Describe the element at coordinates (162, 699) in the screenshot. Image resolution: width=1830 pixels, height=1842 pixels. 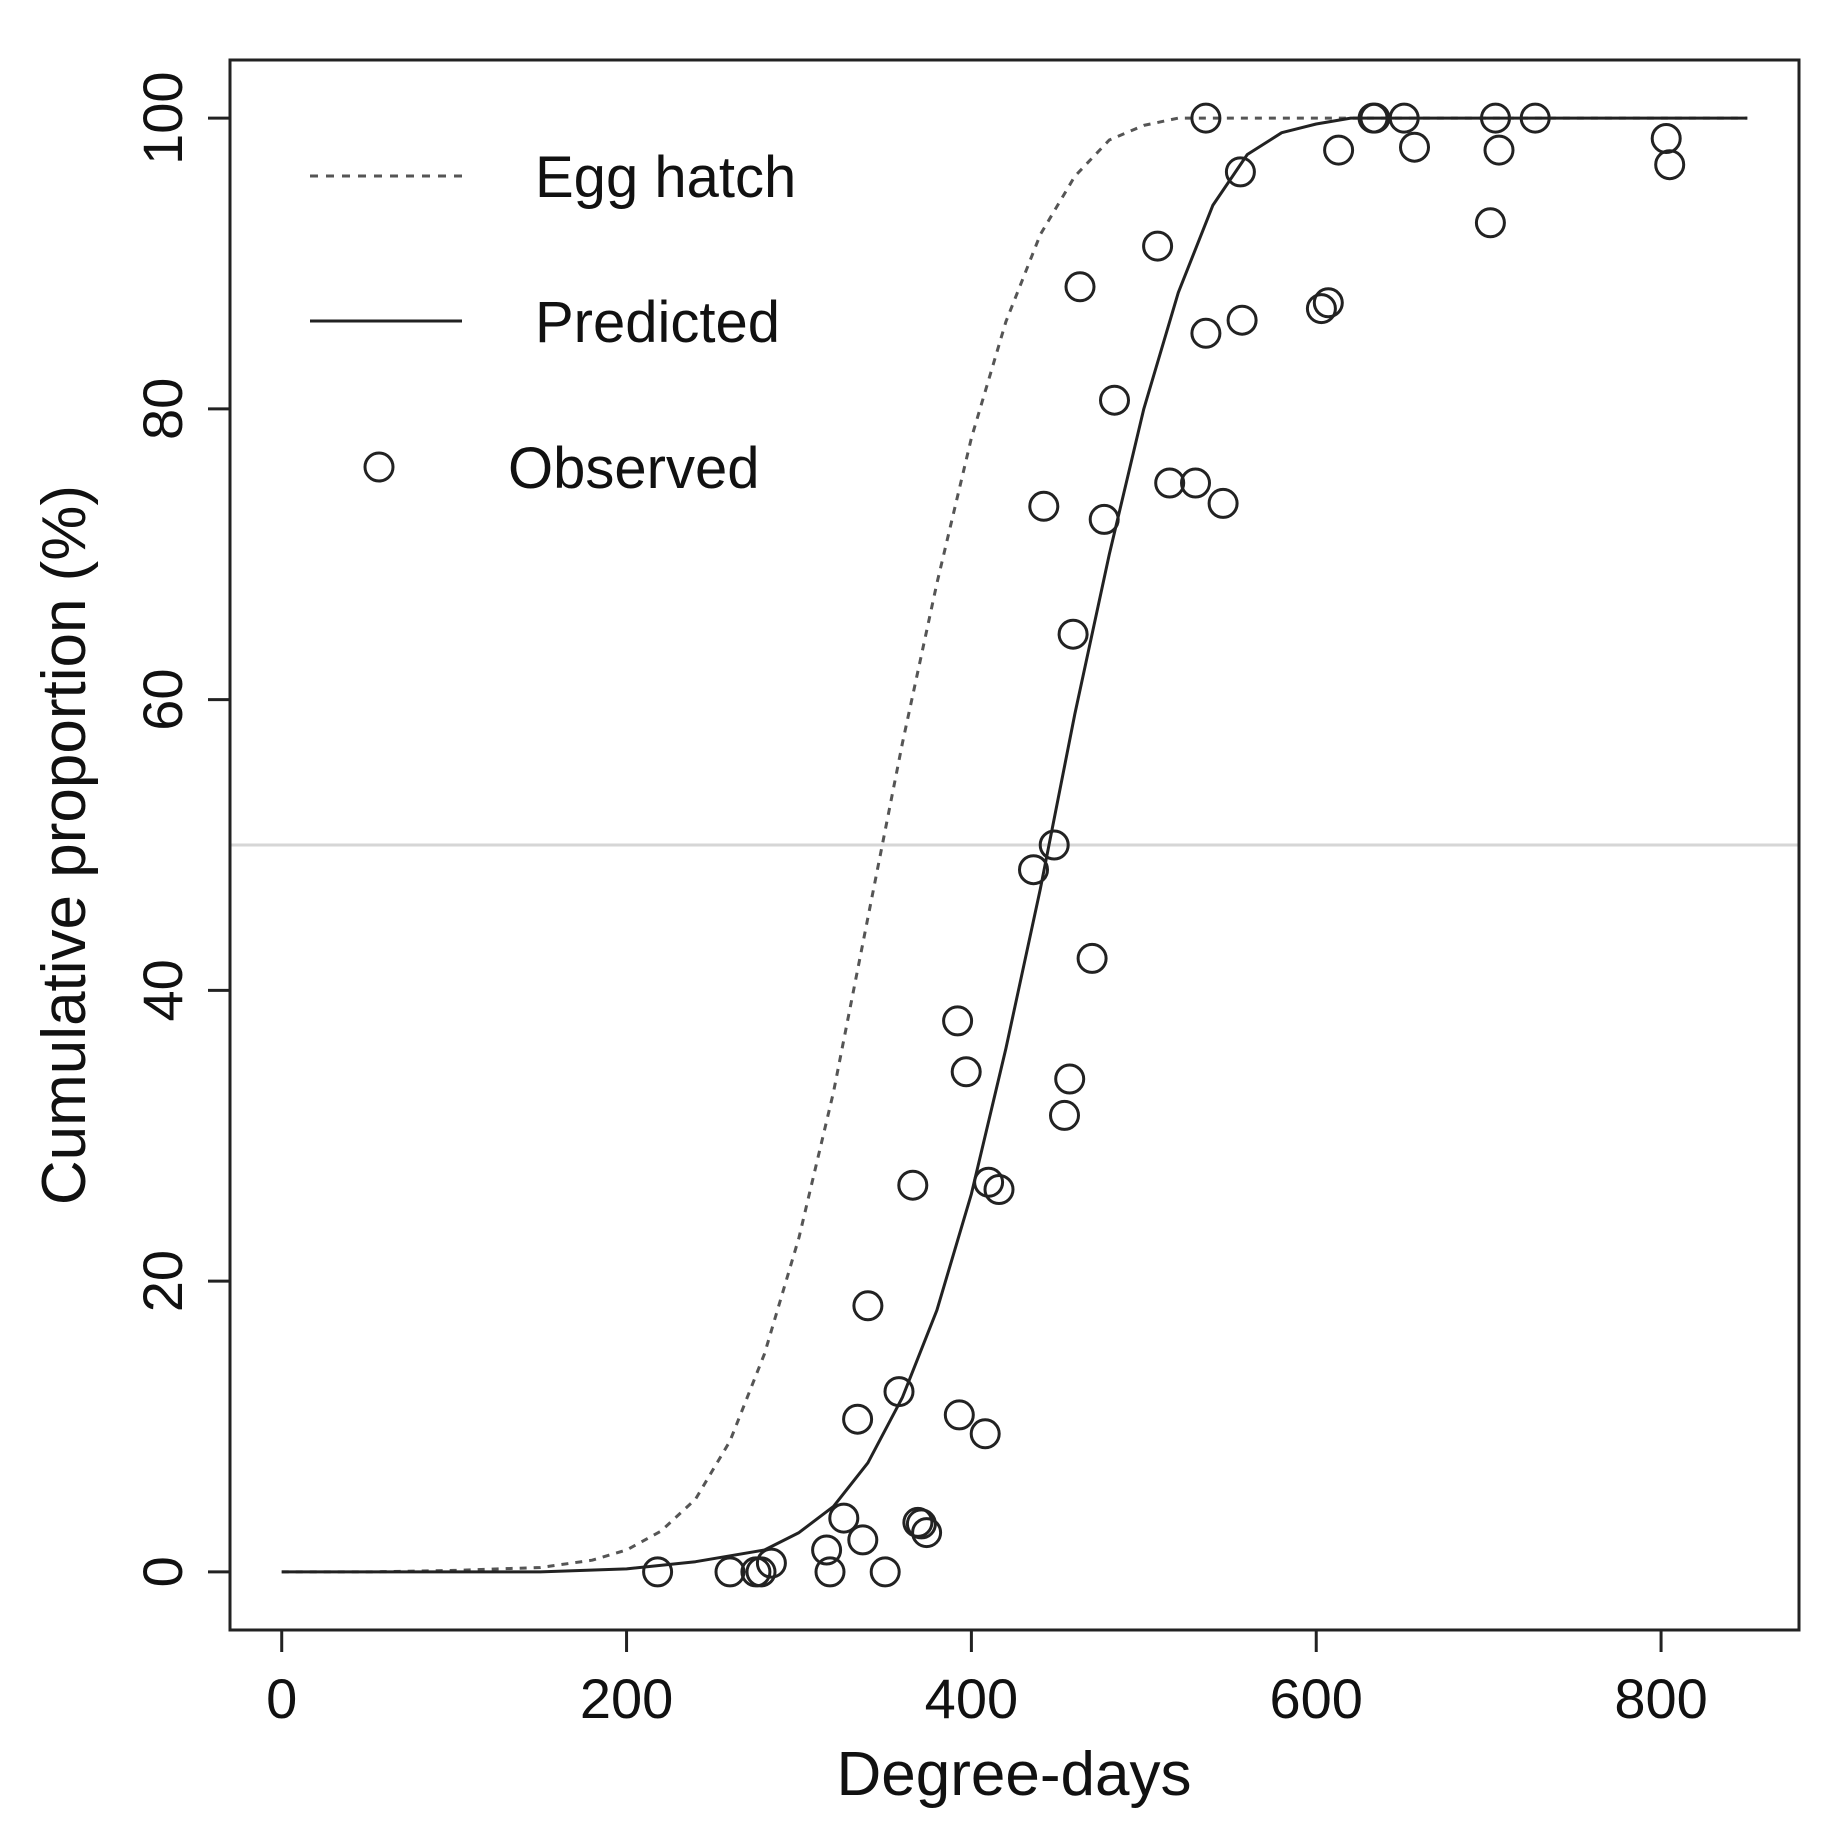
I see `y-tick-label: 60` at that location.